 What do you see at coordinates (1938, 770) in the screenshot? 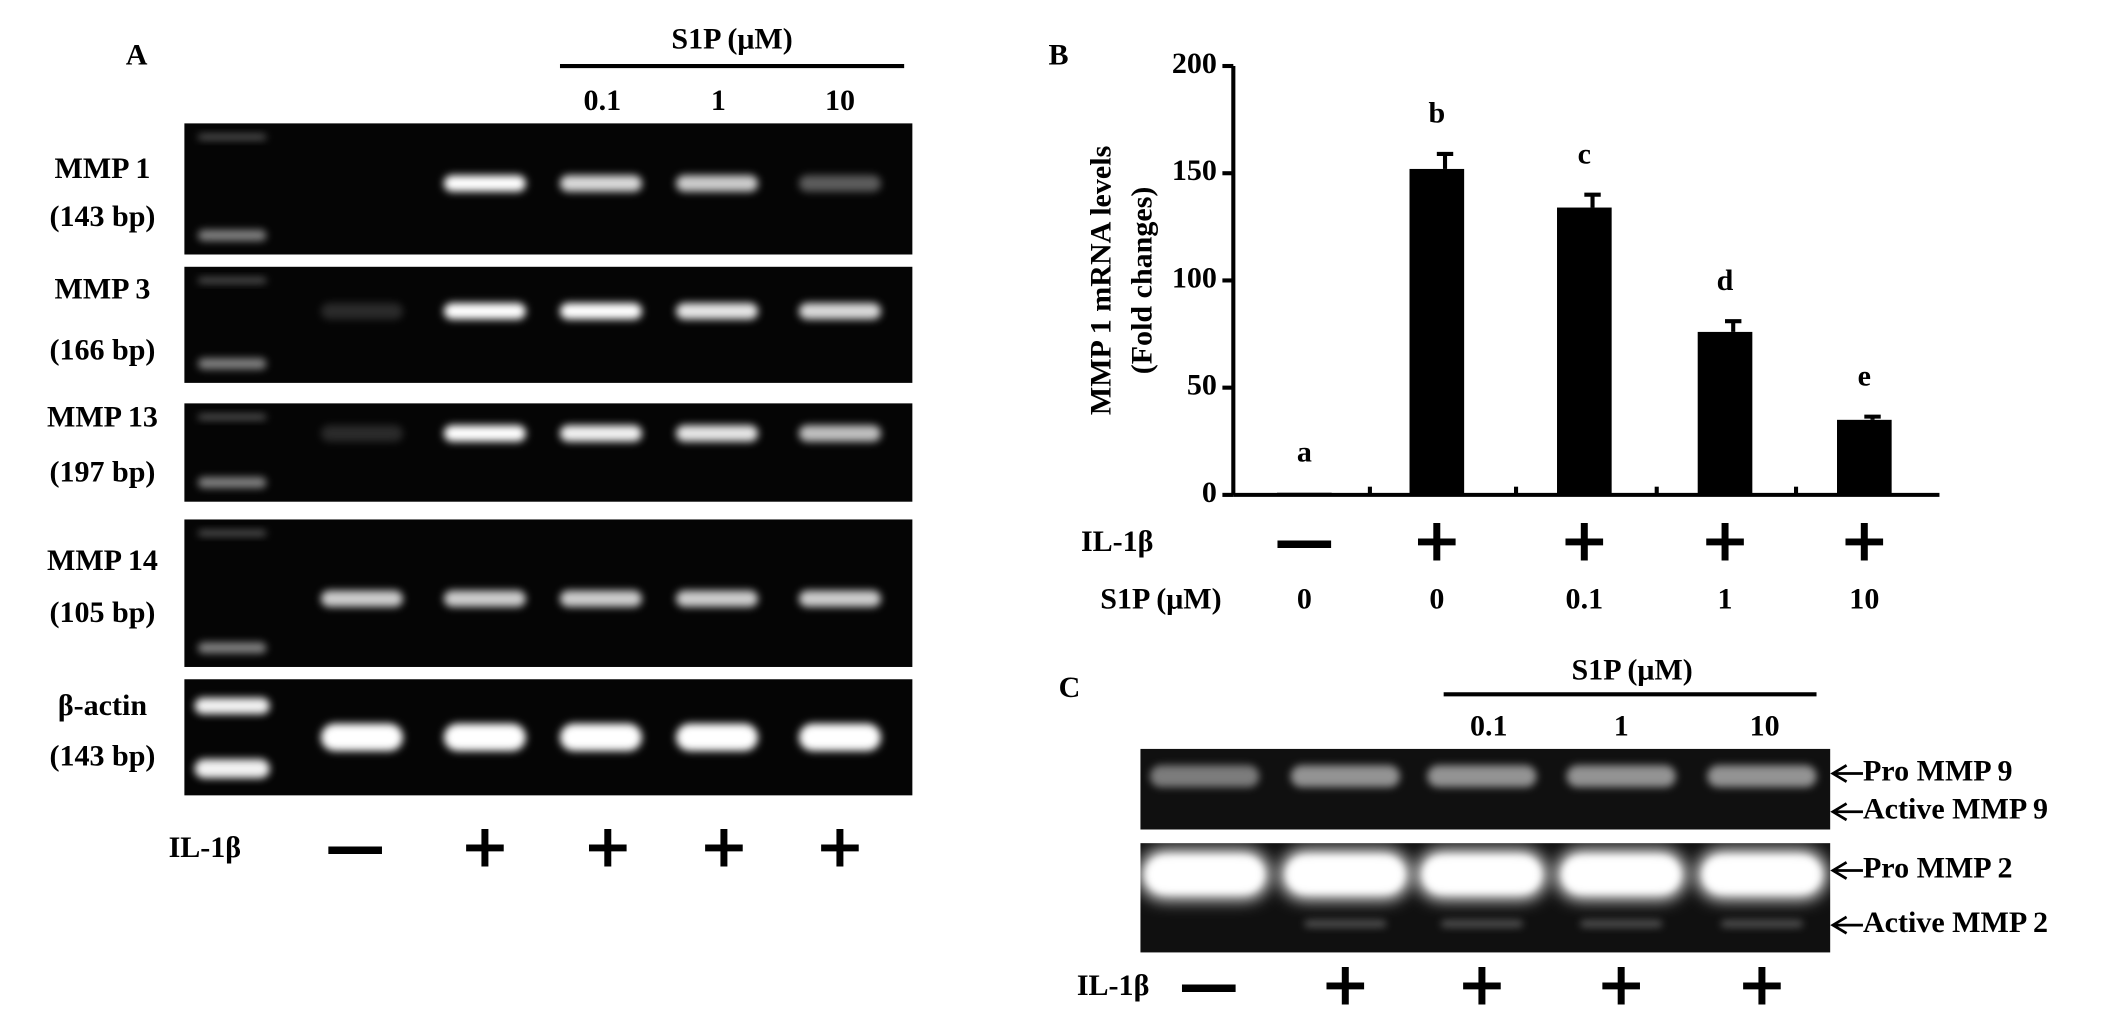
I see `band-label: Pro MMP 9` at bounding box center [1938, 770].